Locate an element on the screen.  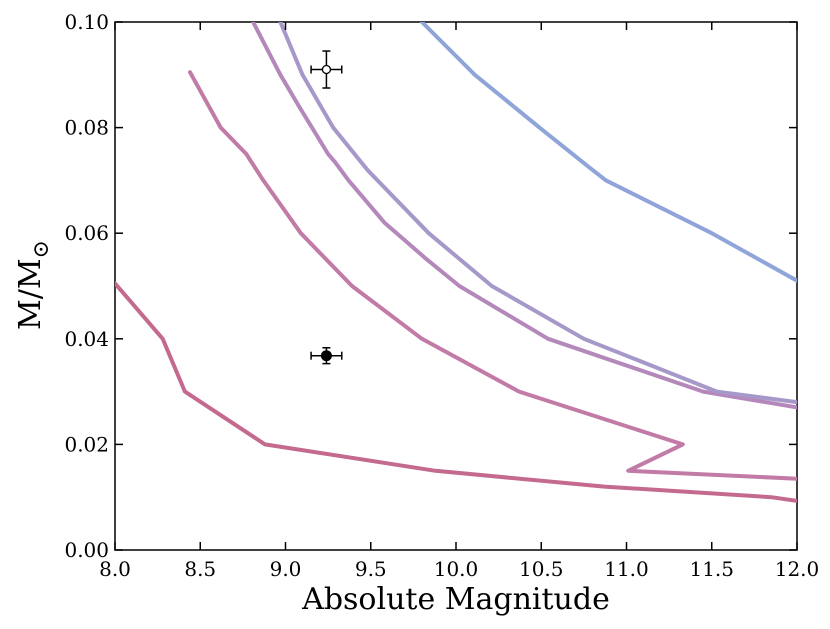
x-tick-label: 9.5 is located at coordinates (371, 569).